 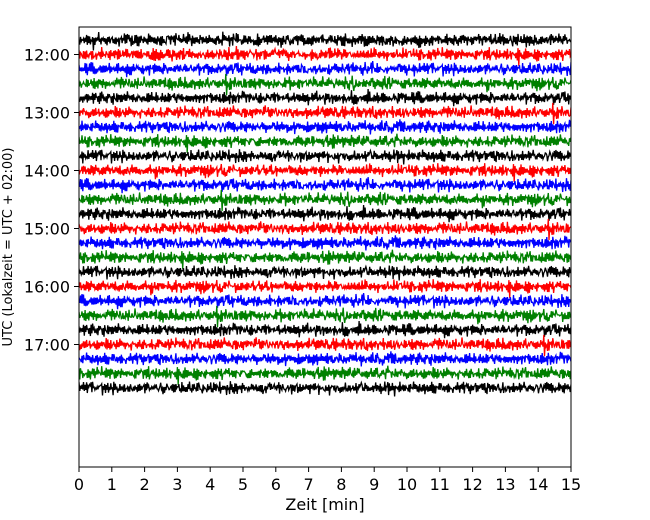 I want to click on x-tick-label: 6, so click(x=276, y=484).